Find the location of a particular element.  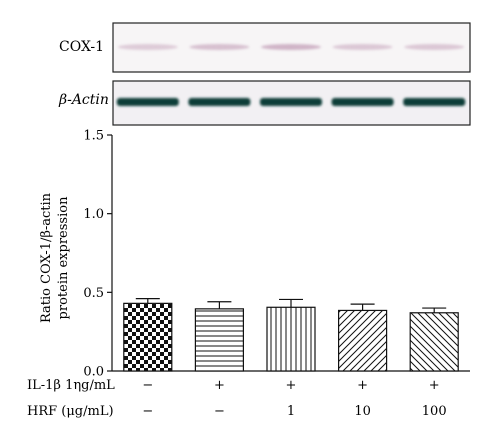

y-tick-label: 1.0 is located at coordinates (93, 214).